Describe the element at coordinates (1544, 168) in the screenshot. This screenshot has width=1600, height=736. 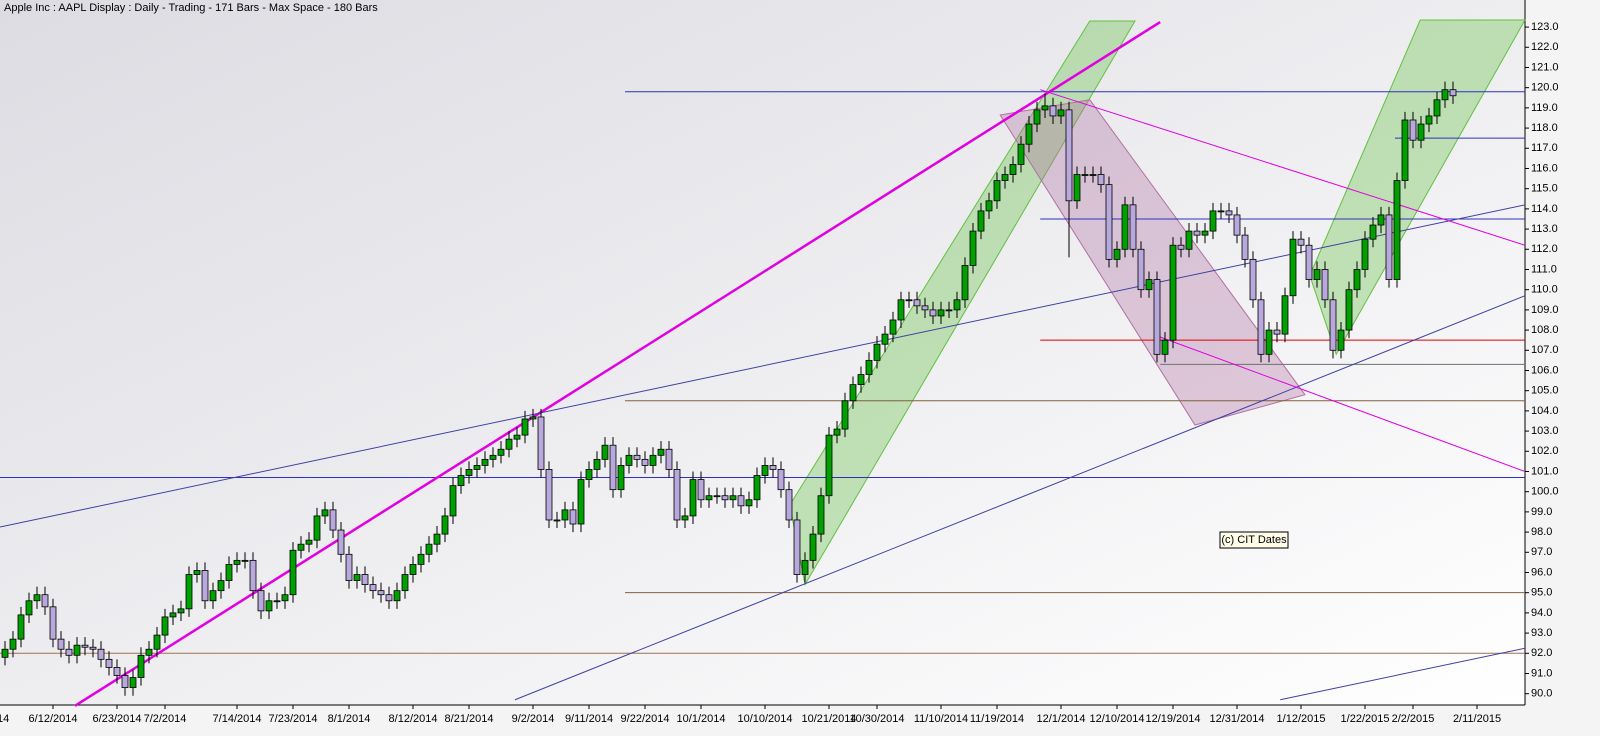
I see `y-tick-label: 116.0` at that location.